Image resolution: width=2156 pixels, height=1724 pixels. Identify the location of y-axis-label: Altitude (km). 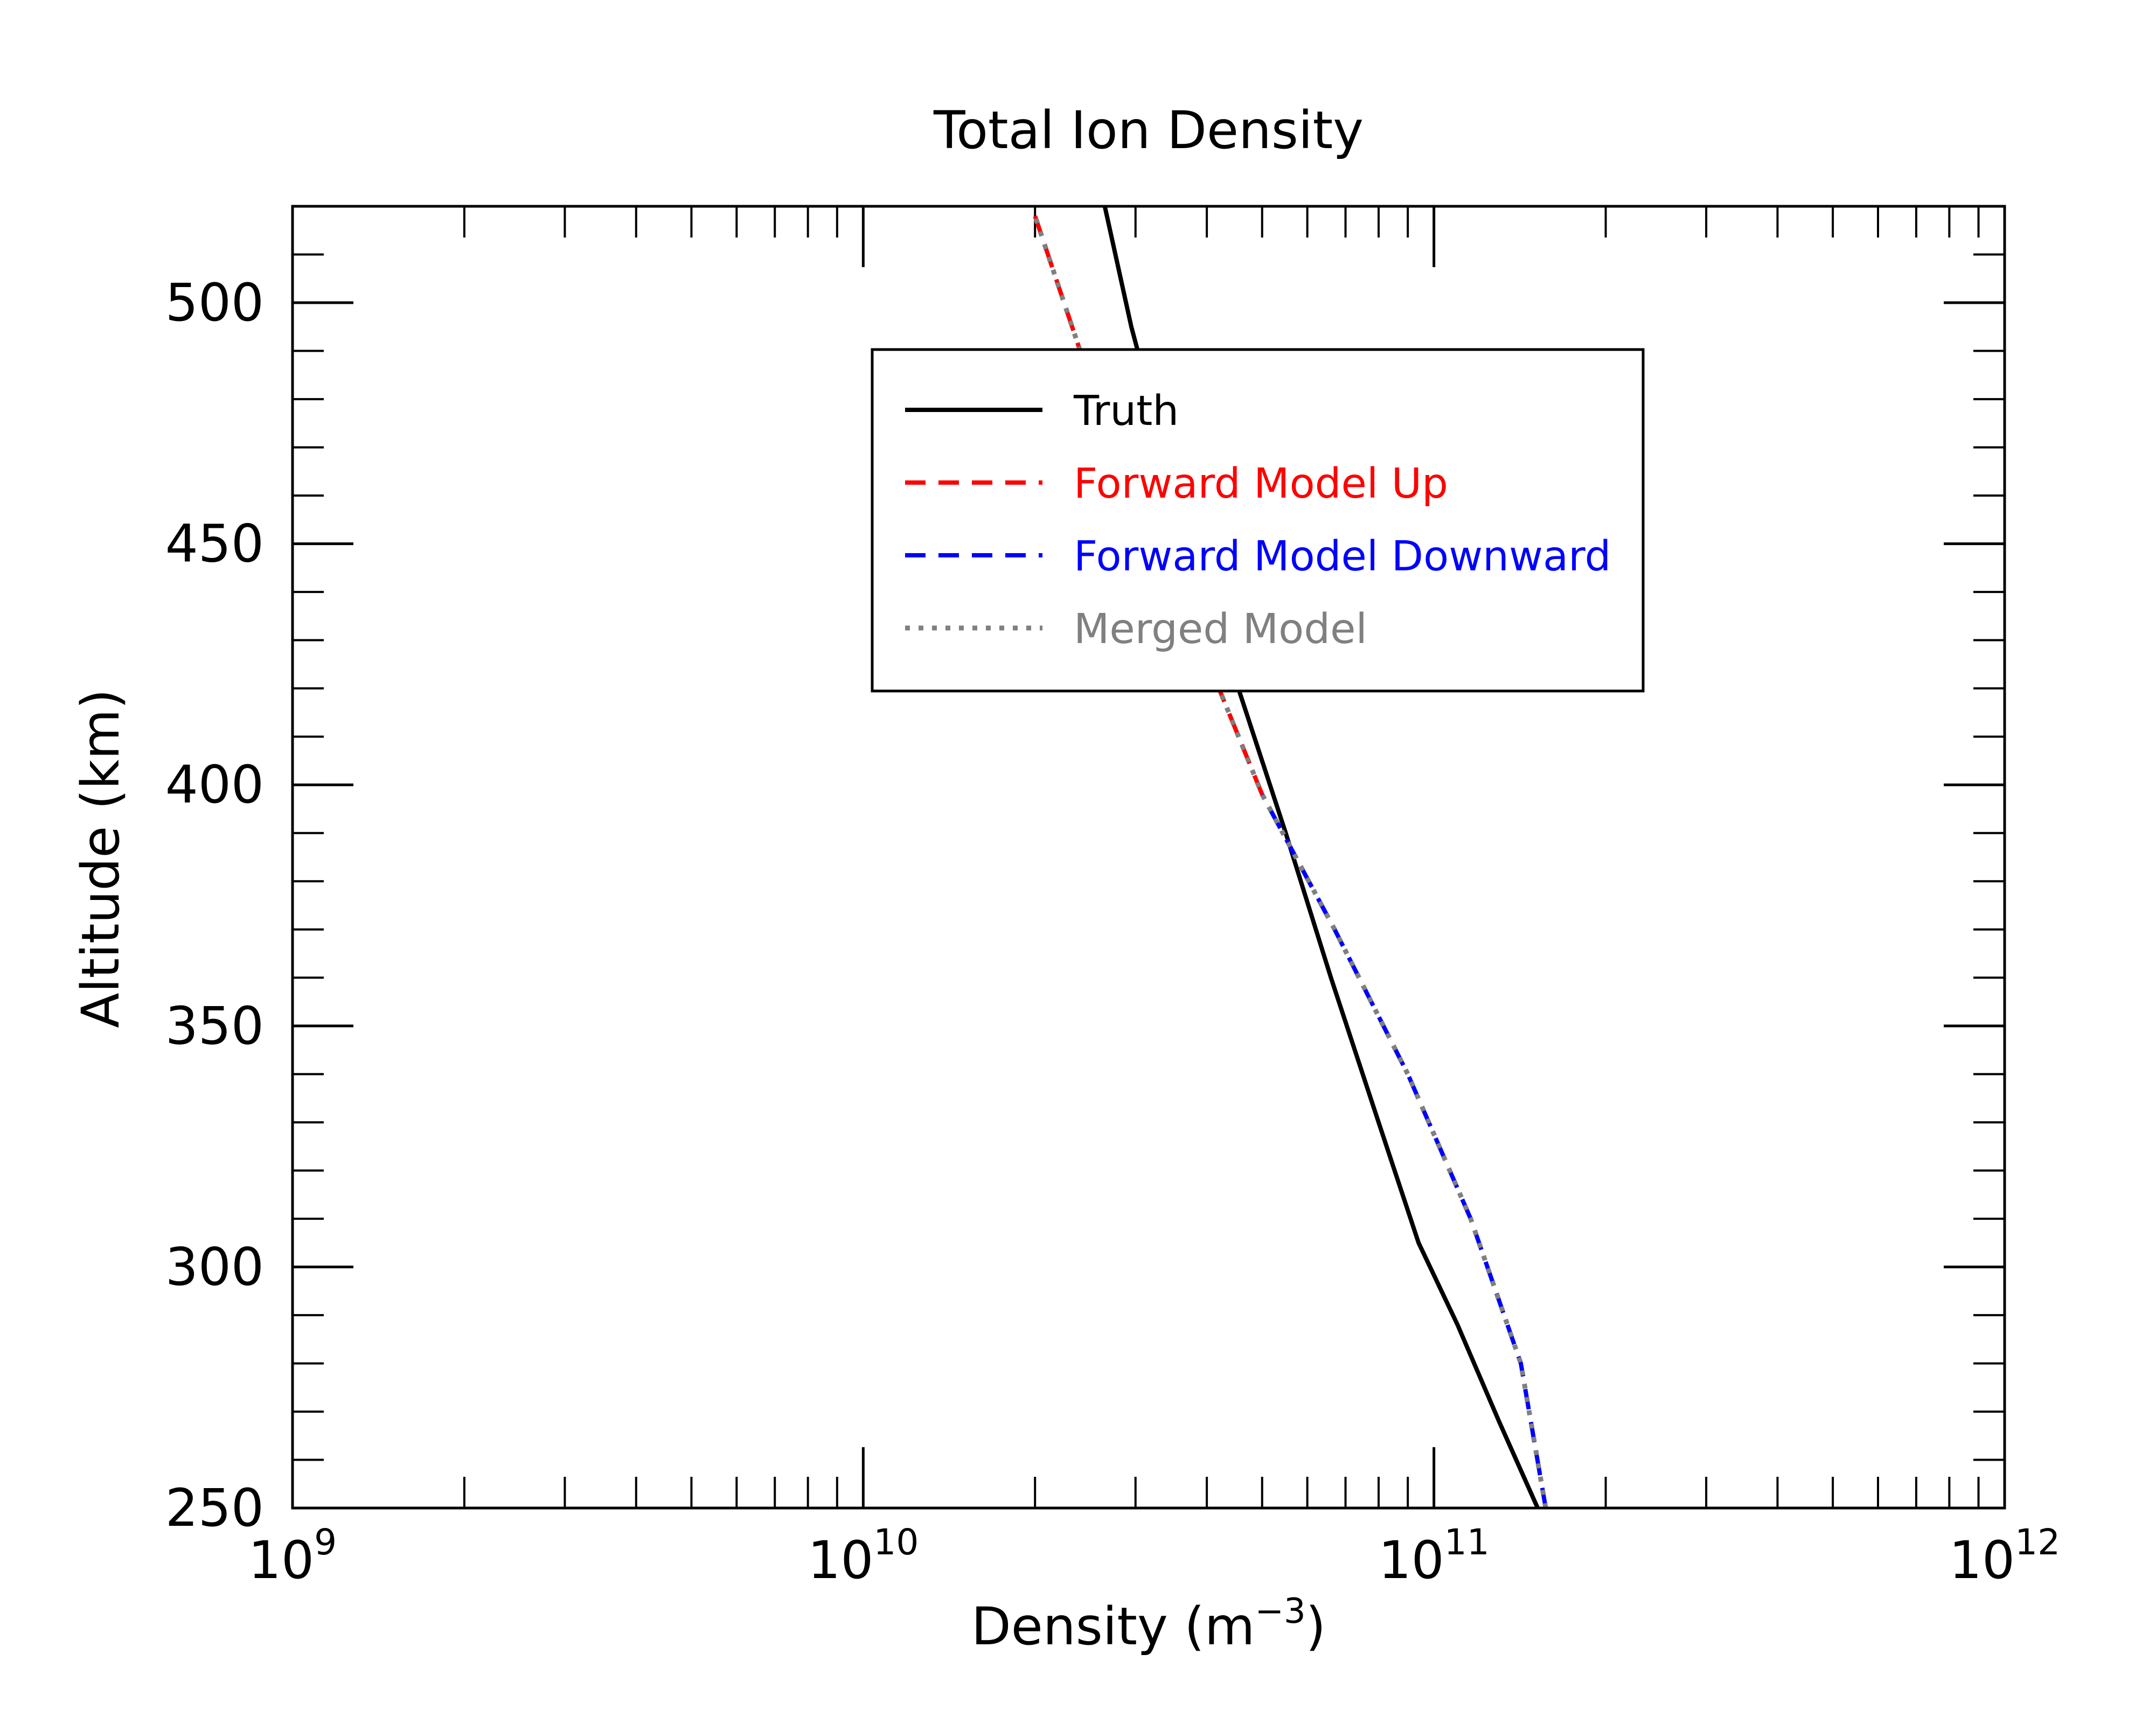
(101, 859).